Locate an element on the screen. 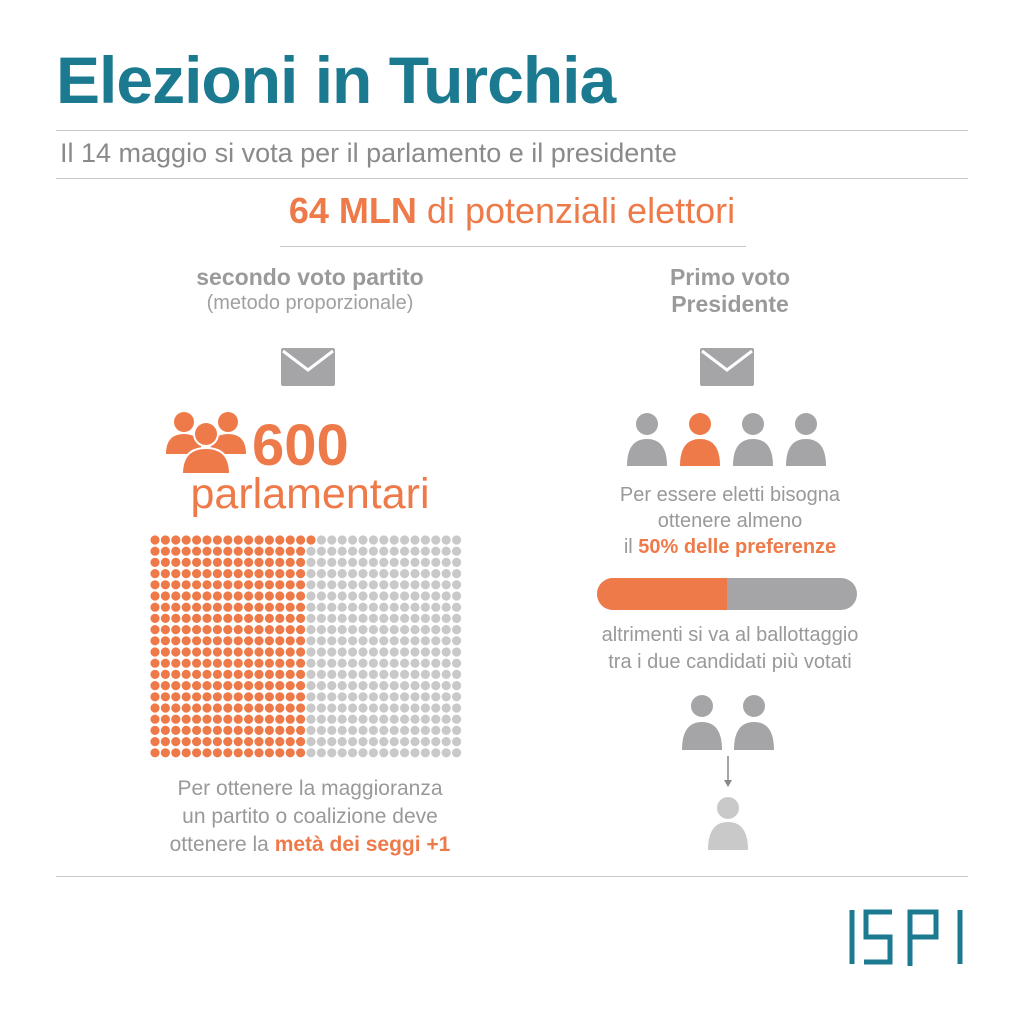 Image resolution: width=1024 pixels, height=1024 pixels. group-people-icon is located at coordinates (206, 443).